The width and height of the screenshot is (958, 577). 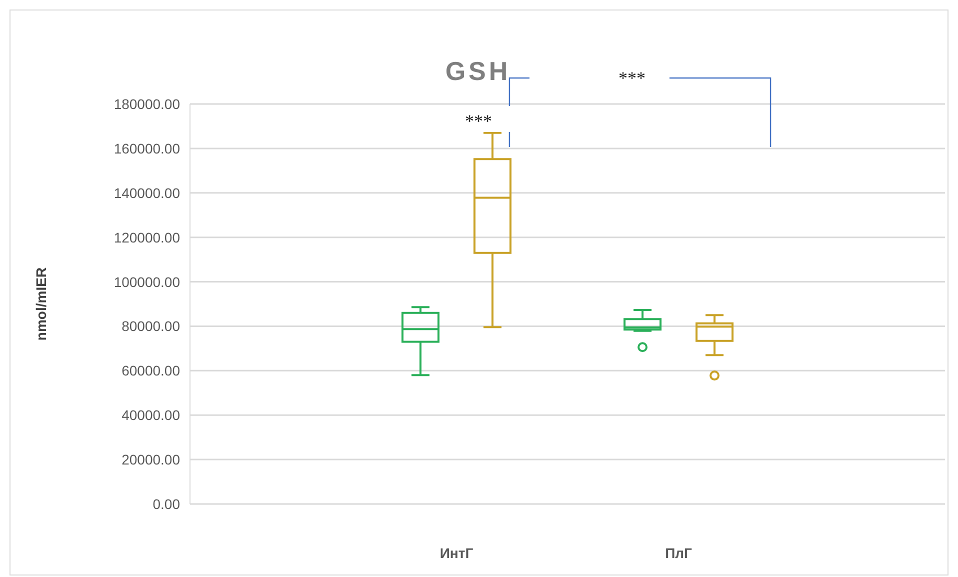 What do you see at coordinates (478, 121) in the screenshot?
I see `annotation: ***` at bounding box center [478, 121].